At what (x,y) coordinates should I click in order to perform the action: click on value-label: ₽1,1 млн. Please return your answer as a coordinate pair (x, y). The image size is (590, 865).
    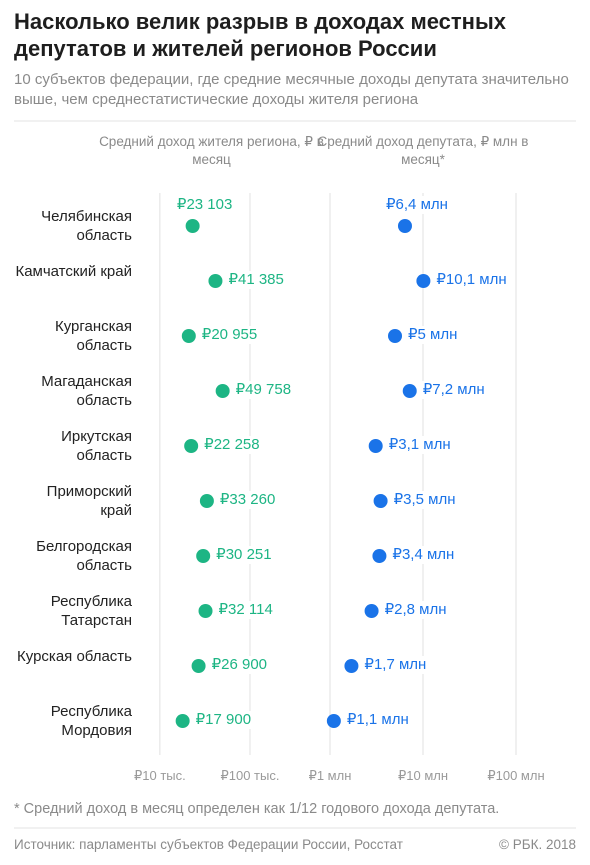
    Looking at the image, I should click on (377, 720).